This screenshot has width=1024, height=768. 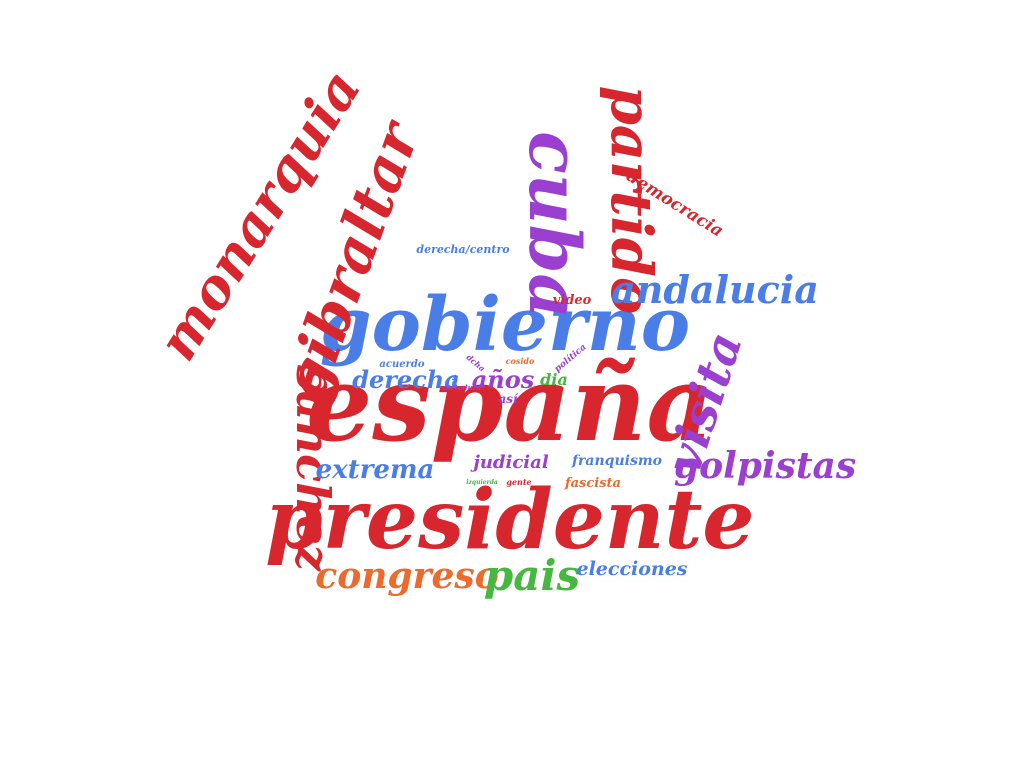 What do you see at coordinates (406, 576) in the screenshot?
I see `word-congreso: congreso` at bounding box center [406, 576].